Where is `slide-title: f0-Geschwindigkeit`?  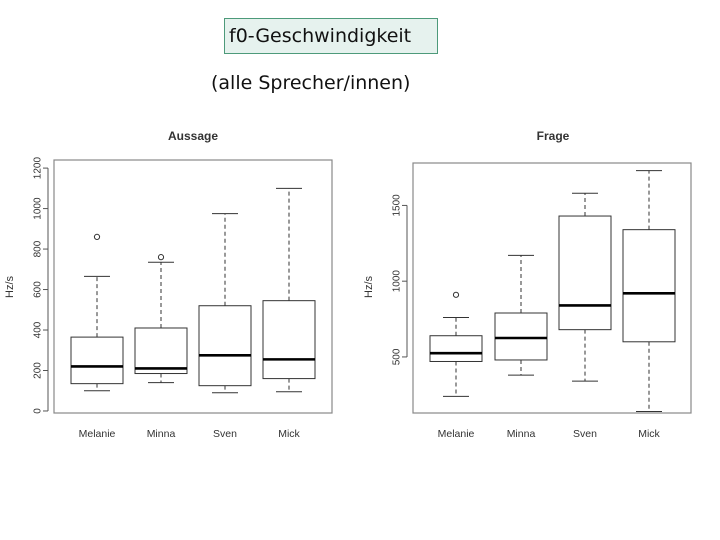
slide-title: f0-Geschwindigkeit is located at coordinates (331, 36).